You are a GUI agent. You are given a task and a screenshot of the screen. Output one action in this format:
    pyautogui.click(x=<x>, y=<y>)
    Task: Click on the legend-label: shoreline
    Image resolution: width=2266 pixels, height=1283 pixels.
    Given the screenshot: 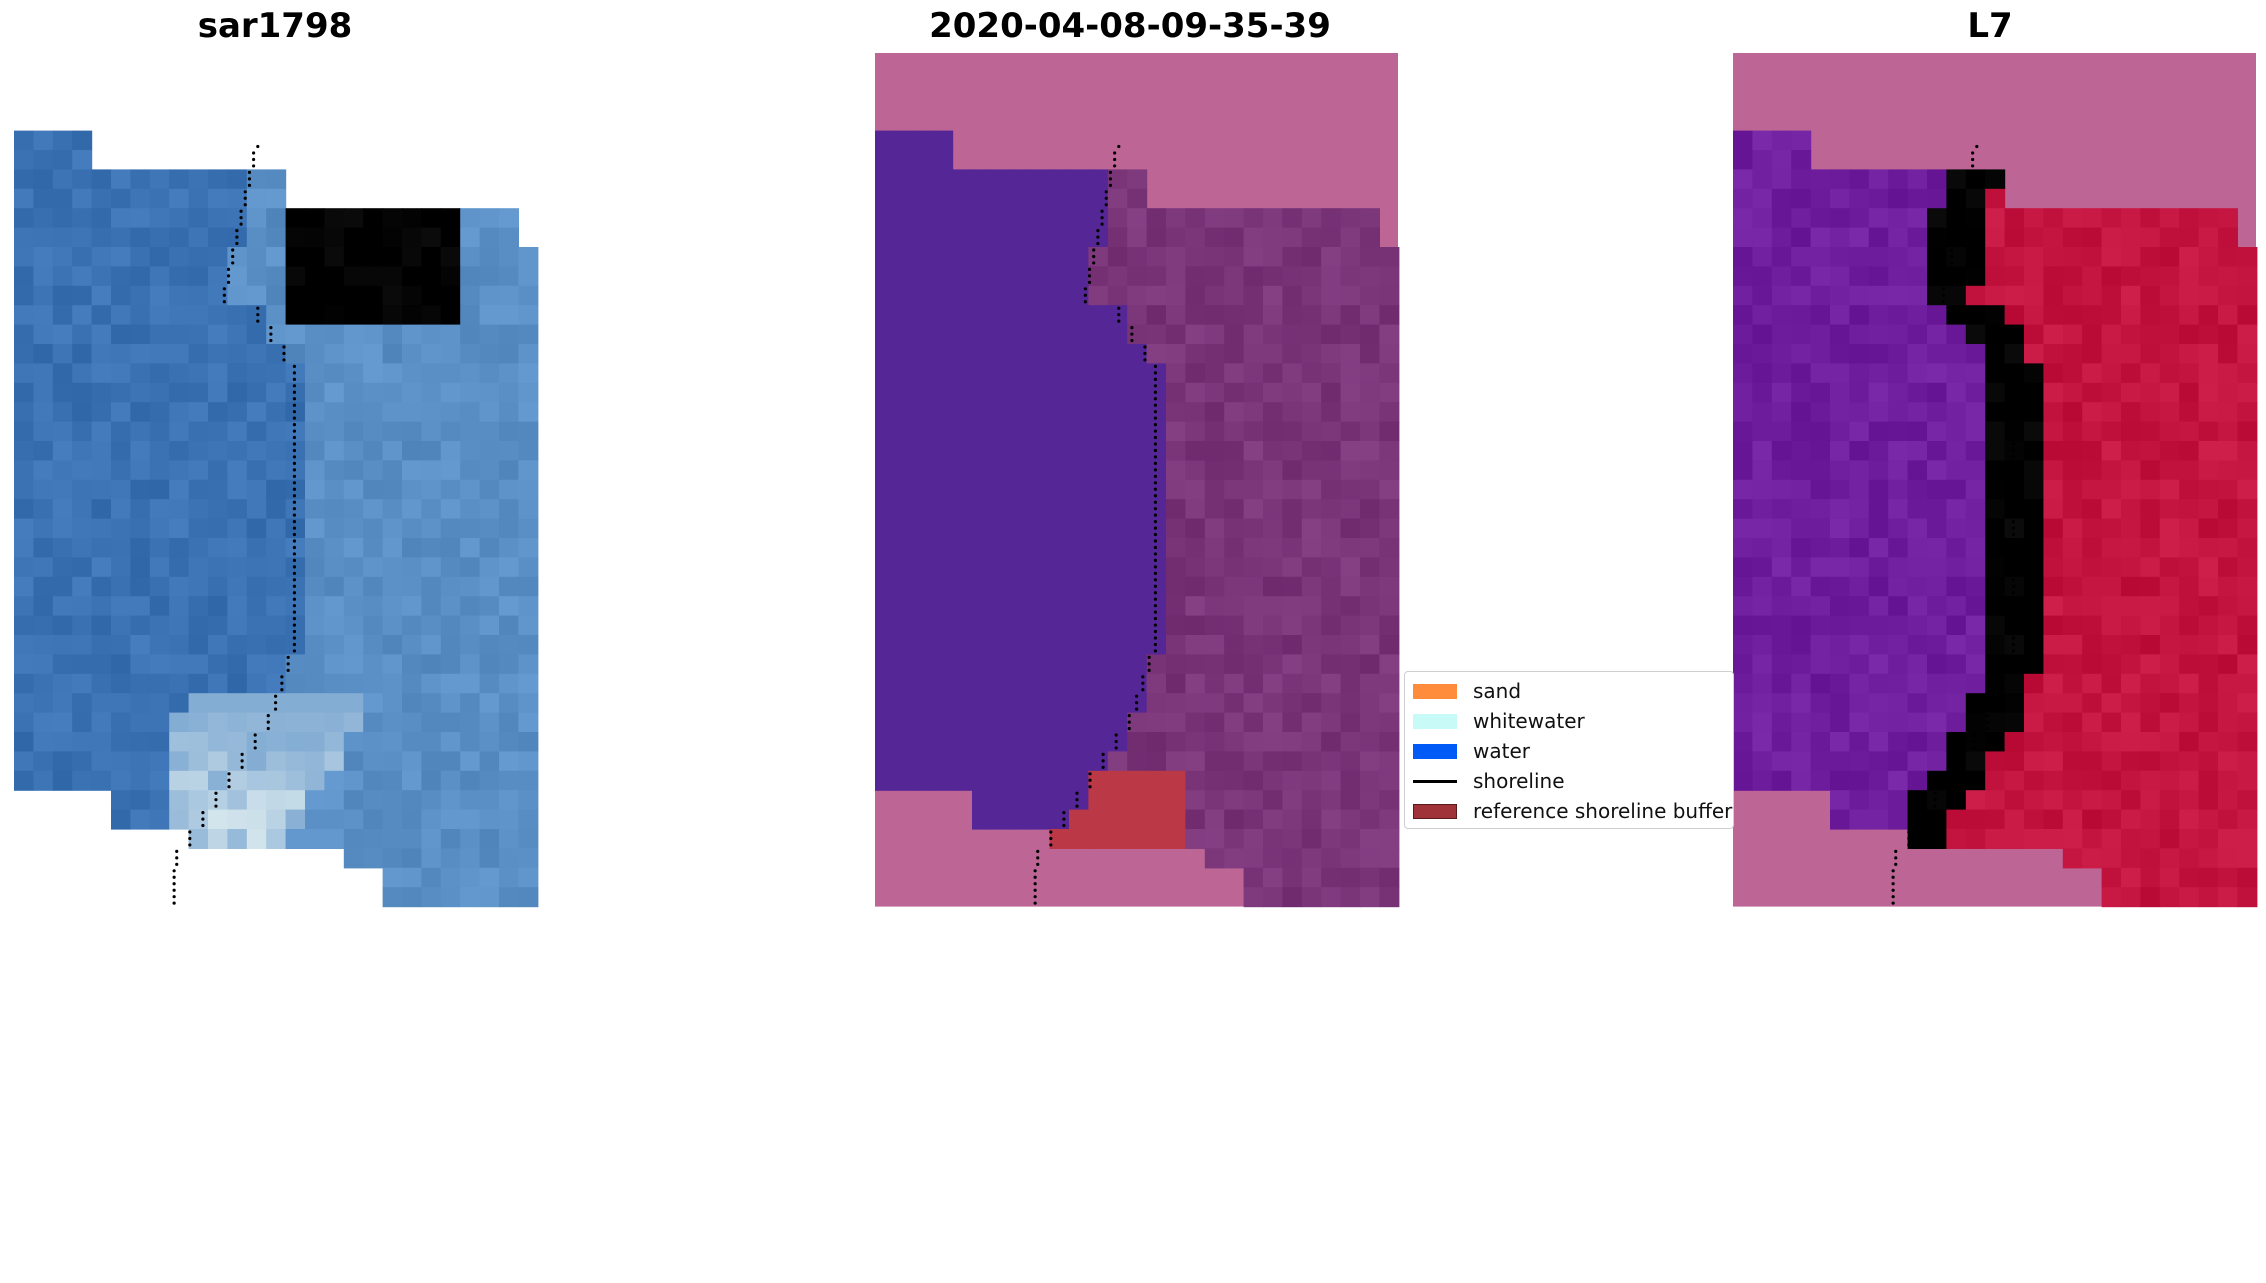 What is the action you would take?
    pyautogui.click(x=1519, y=781)
    